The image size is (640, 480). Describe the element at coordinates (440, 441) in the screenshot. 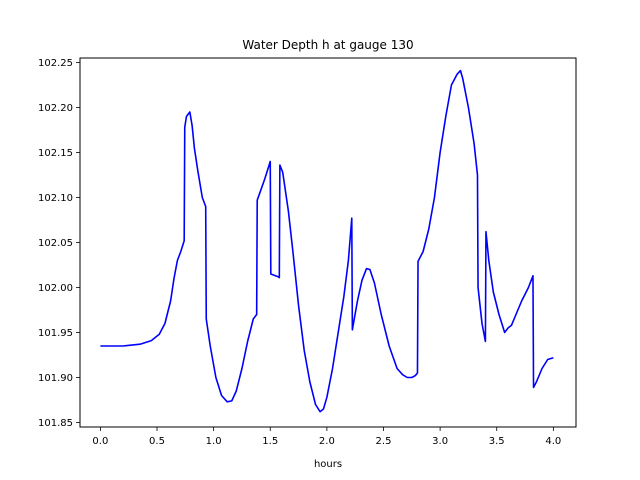

I see `x-tick-label: 3.0` at that location.